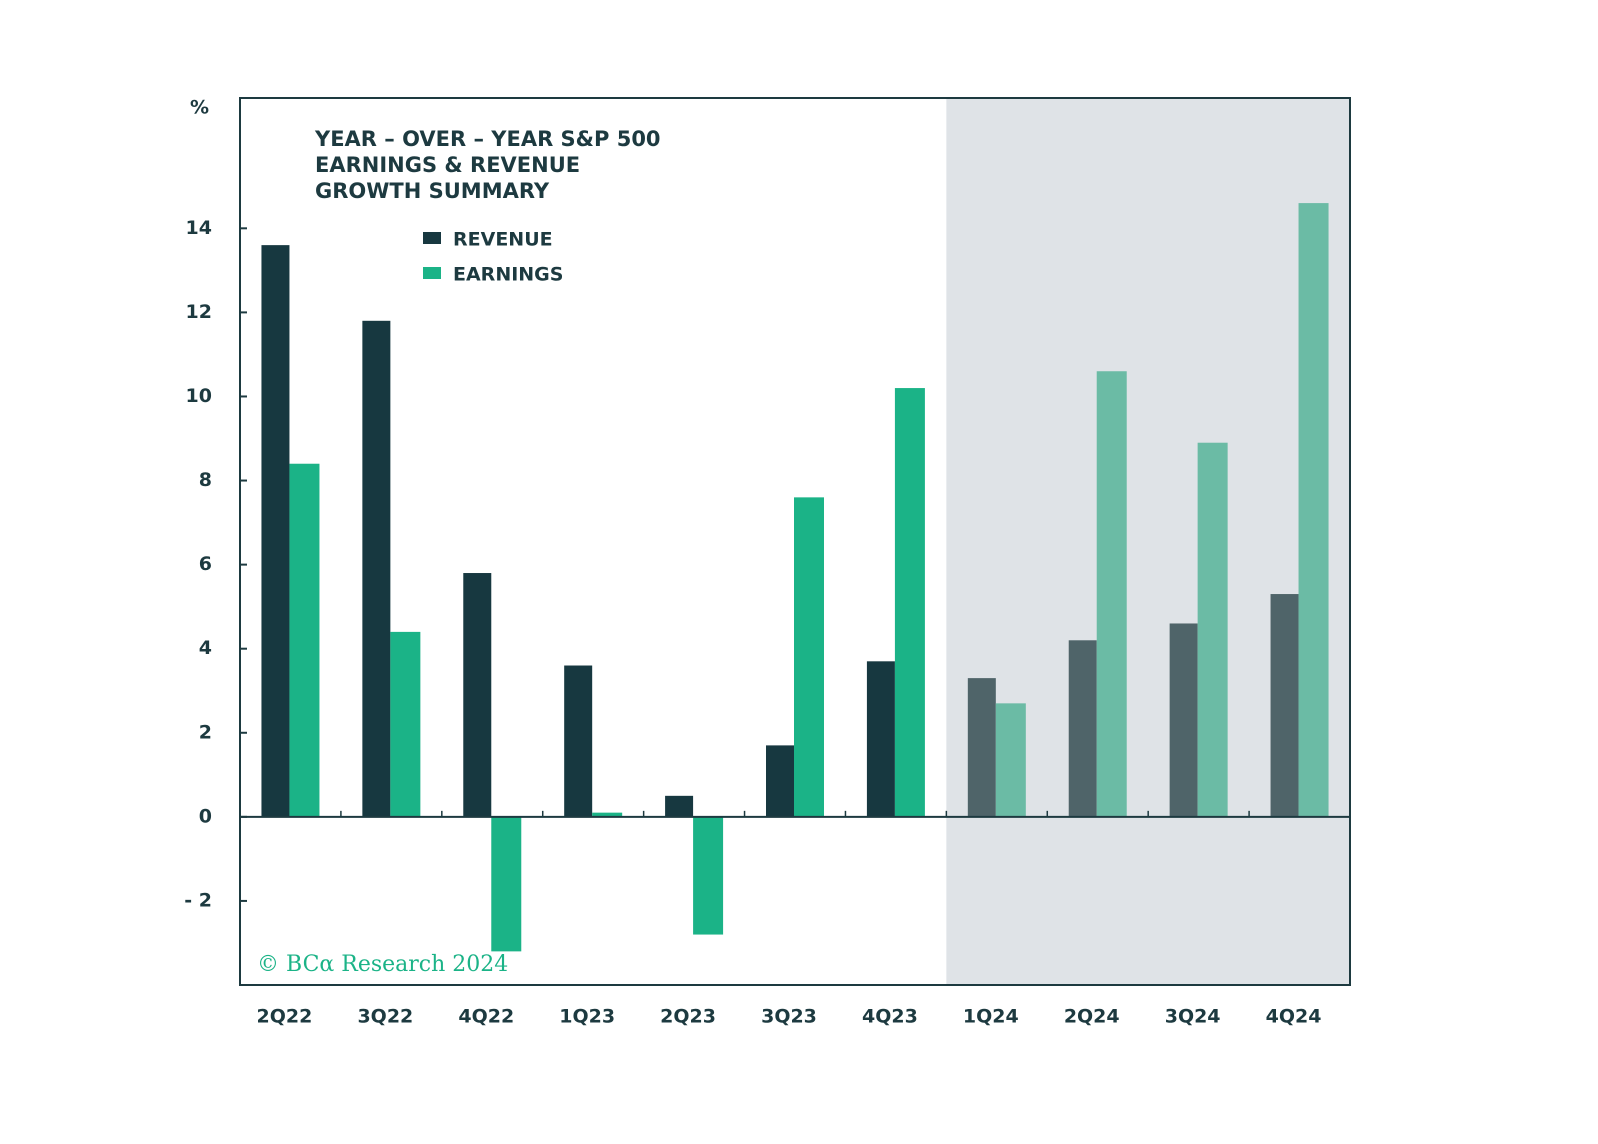 This screenshot has height=1144, width=1598. Describe the element at coordinates (789, 1017) in the screenshot. I see `x-tick-label: 3Q23` at that location.